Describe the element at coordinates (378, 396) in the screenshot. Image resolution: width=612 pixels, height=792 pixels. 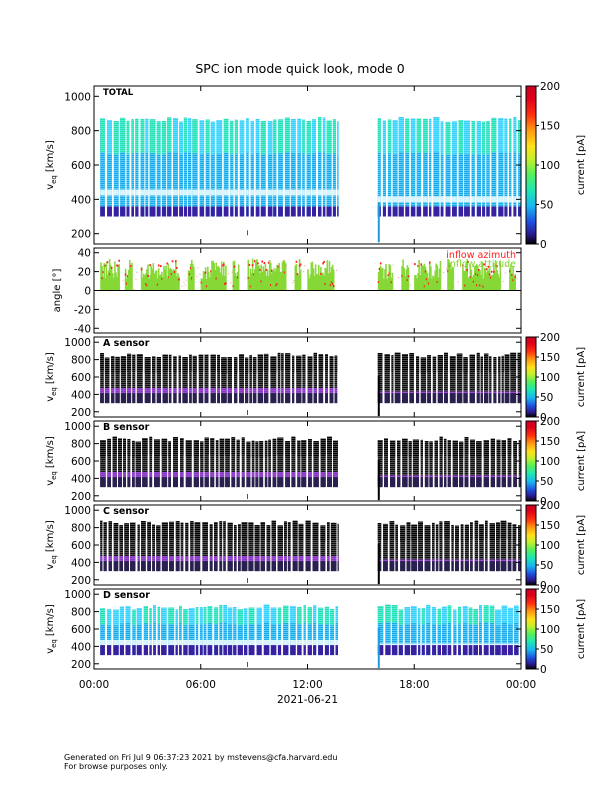
I see `gap-edge-spike` at that location.